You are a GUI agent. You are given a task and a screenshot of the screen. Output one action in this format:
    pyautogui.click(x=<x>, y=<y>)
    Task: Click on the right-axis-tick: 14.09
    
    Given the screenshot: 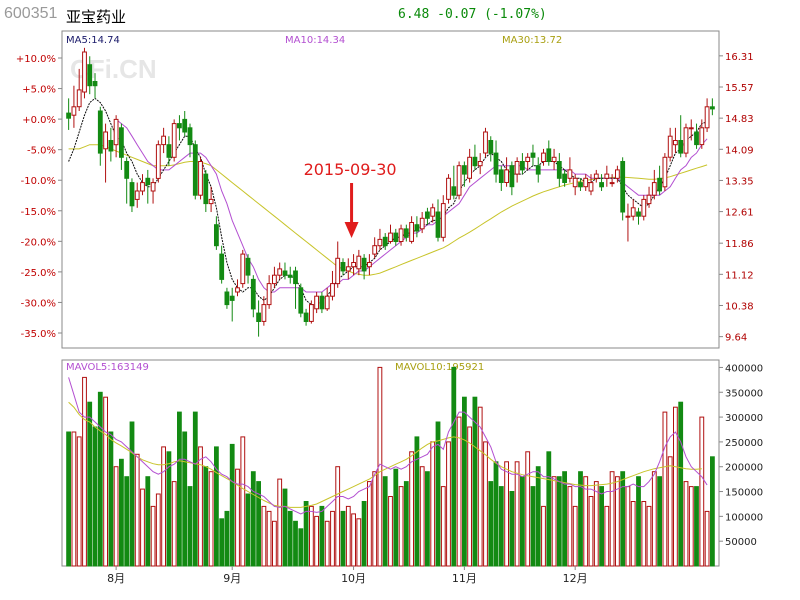 What is the action you would take?
    pyautogui.click(x=739, y=150)
    